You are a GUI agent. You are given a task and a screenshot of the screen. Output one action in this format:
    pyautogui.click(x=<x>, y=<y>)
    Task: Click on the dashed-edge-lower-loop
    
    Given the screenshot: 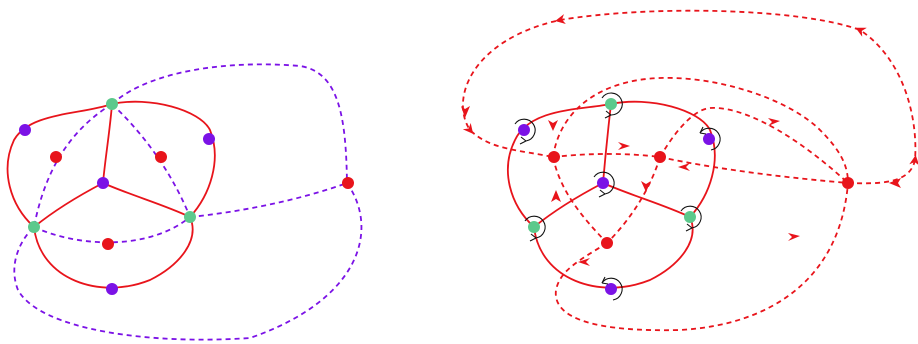 What is the action you would take?
    pyautogui.click(x=702, y=257)
    